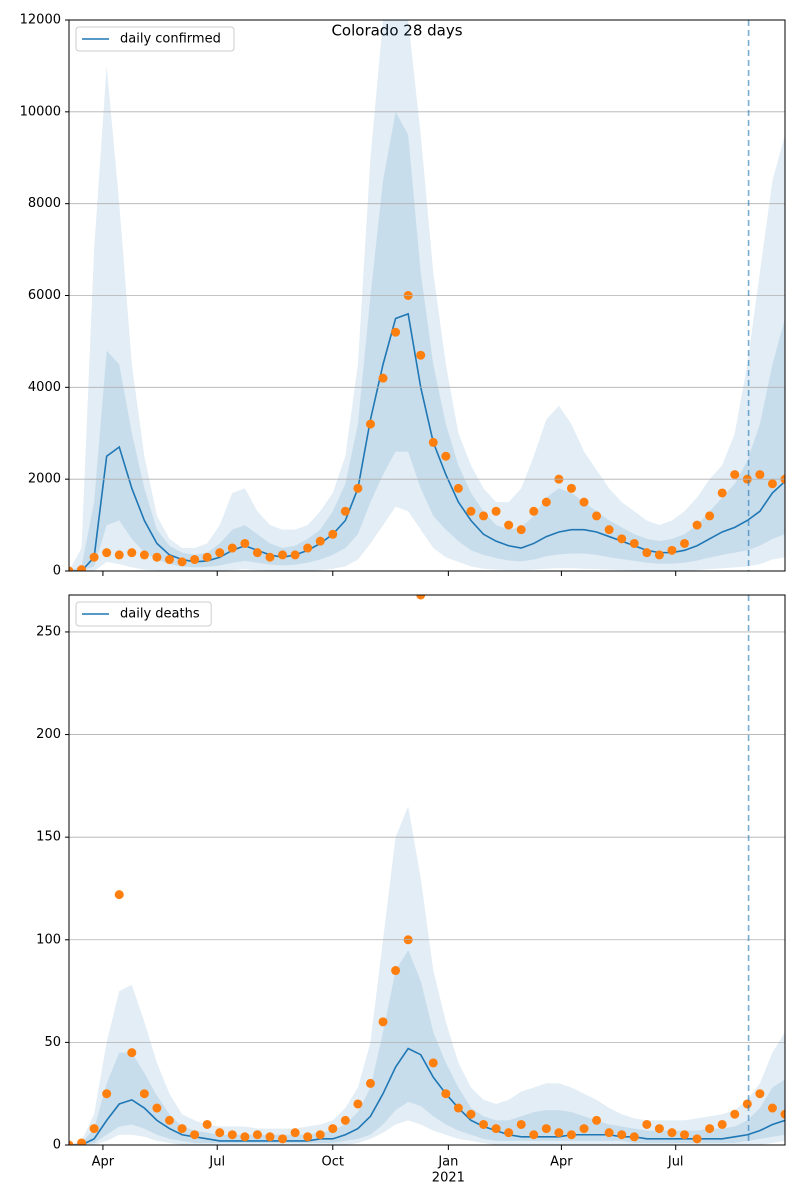  Describe the element at coordinates (160, 614) in the screenshot. I see `legend-label: daily deaths` at that location.